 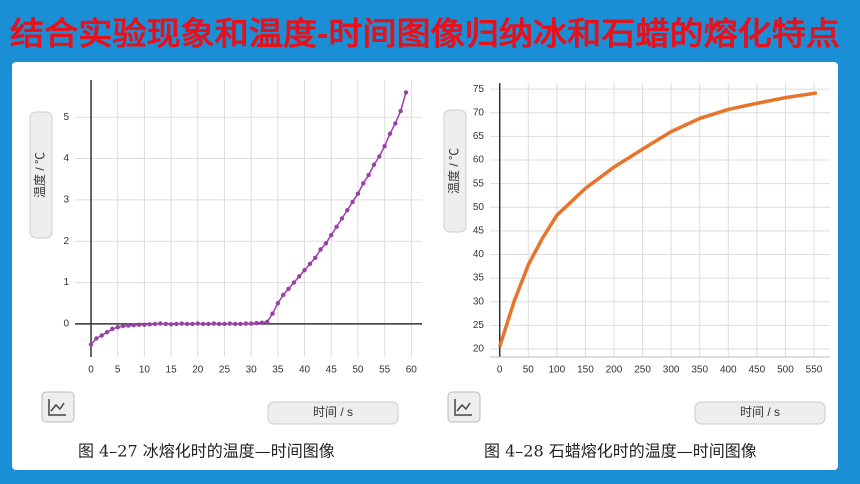 What do you see at coordinates (278, 370) in the screenshot?
I see `x-tick-label: 35` at bounding box center [278, 370].